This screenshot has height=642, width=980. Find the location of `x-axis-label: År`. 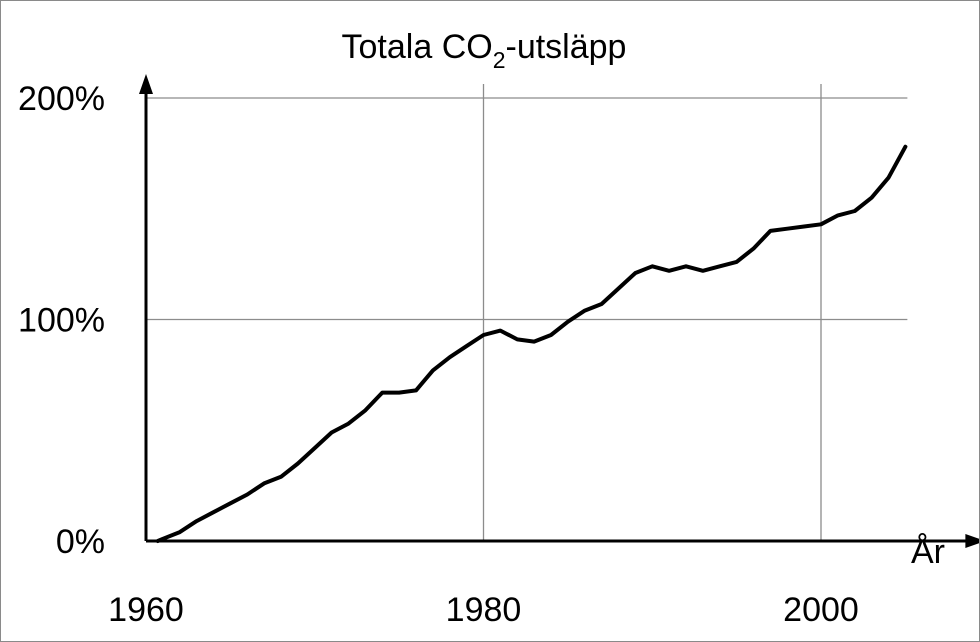

x-axis-label: År is located at coordinates (928, 552).